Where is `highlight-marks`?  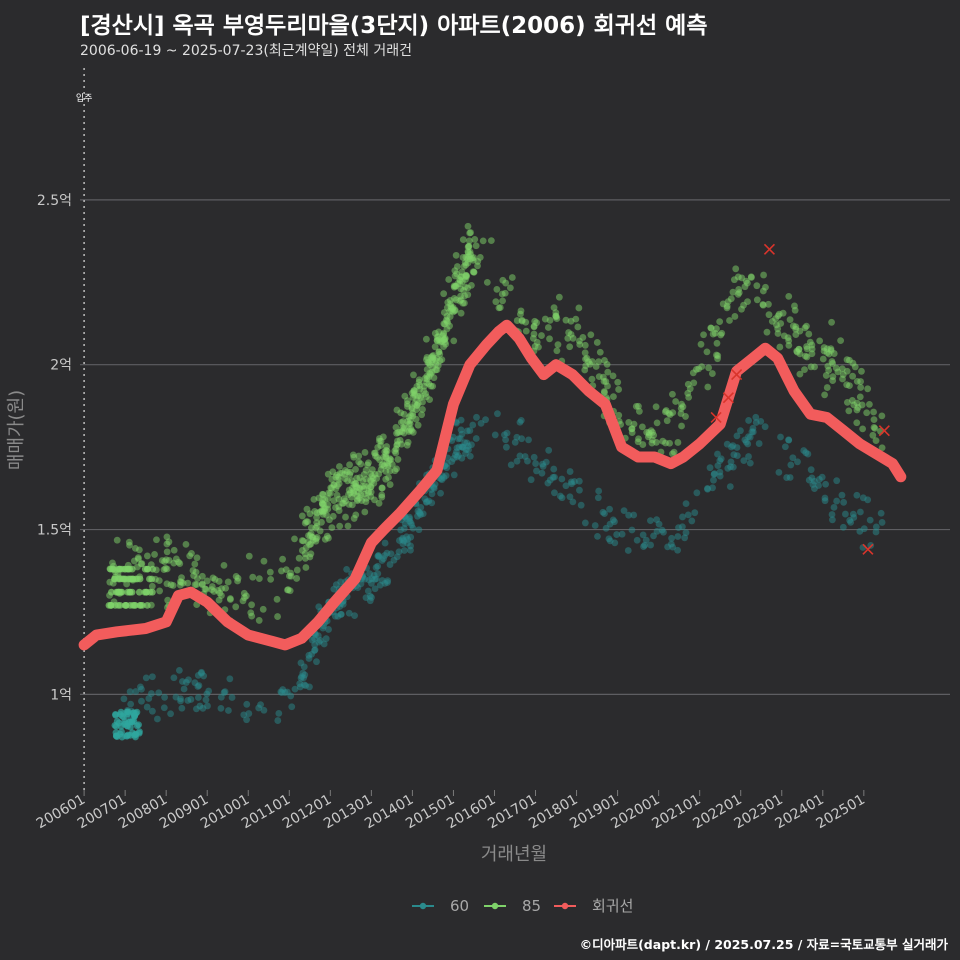
highlight-marks is located at coordinates (800, 399).